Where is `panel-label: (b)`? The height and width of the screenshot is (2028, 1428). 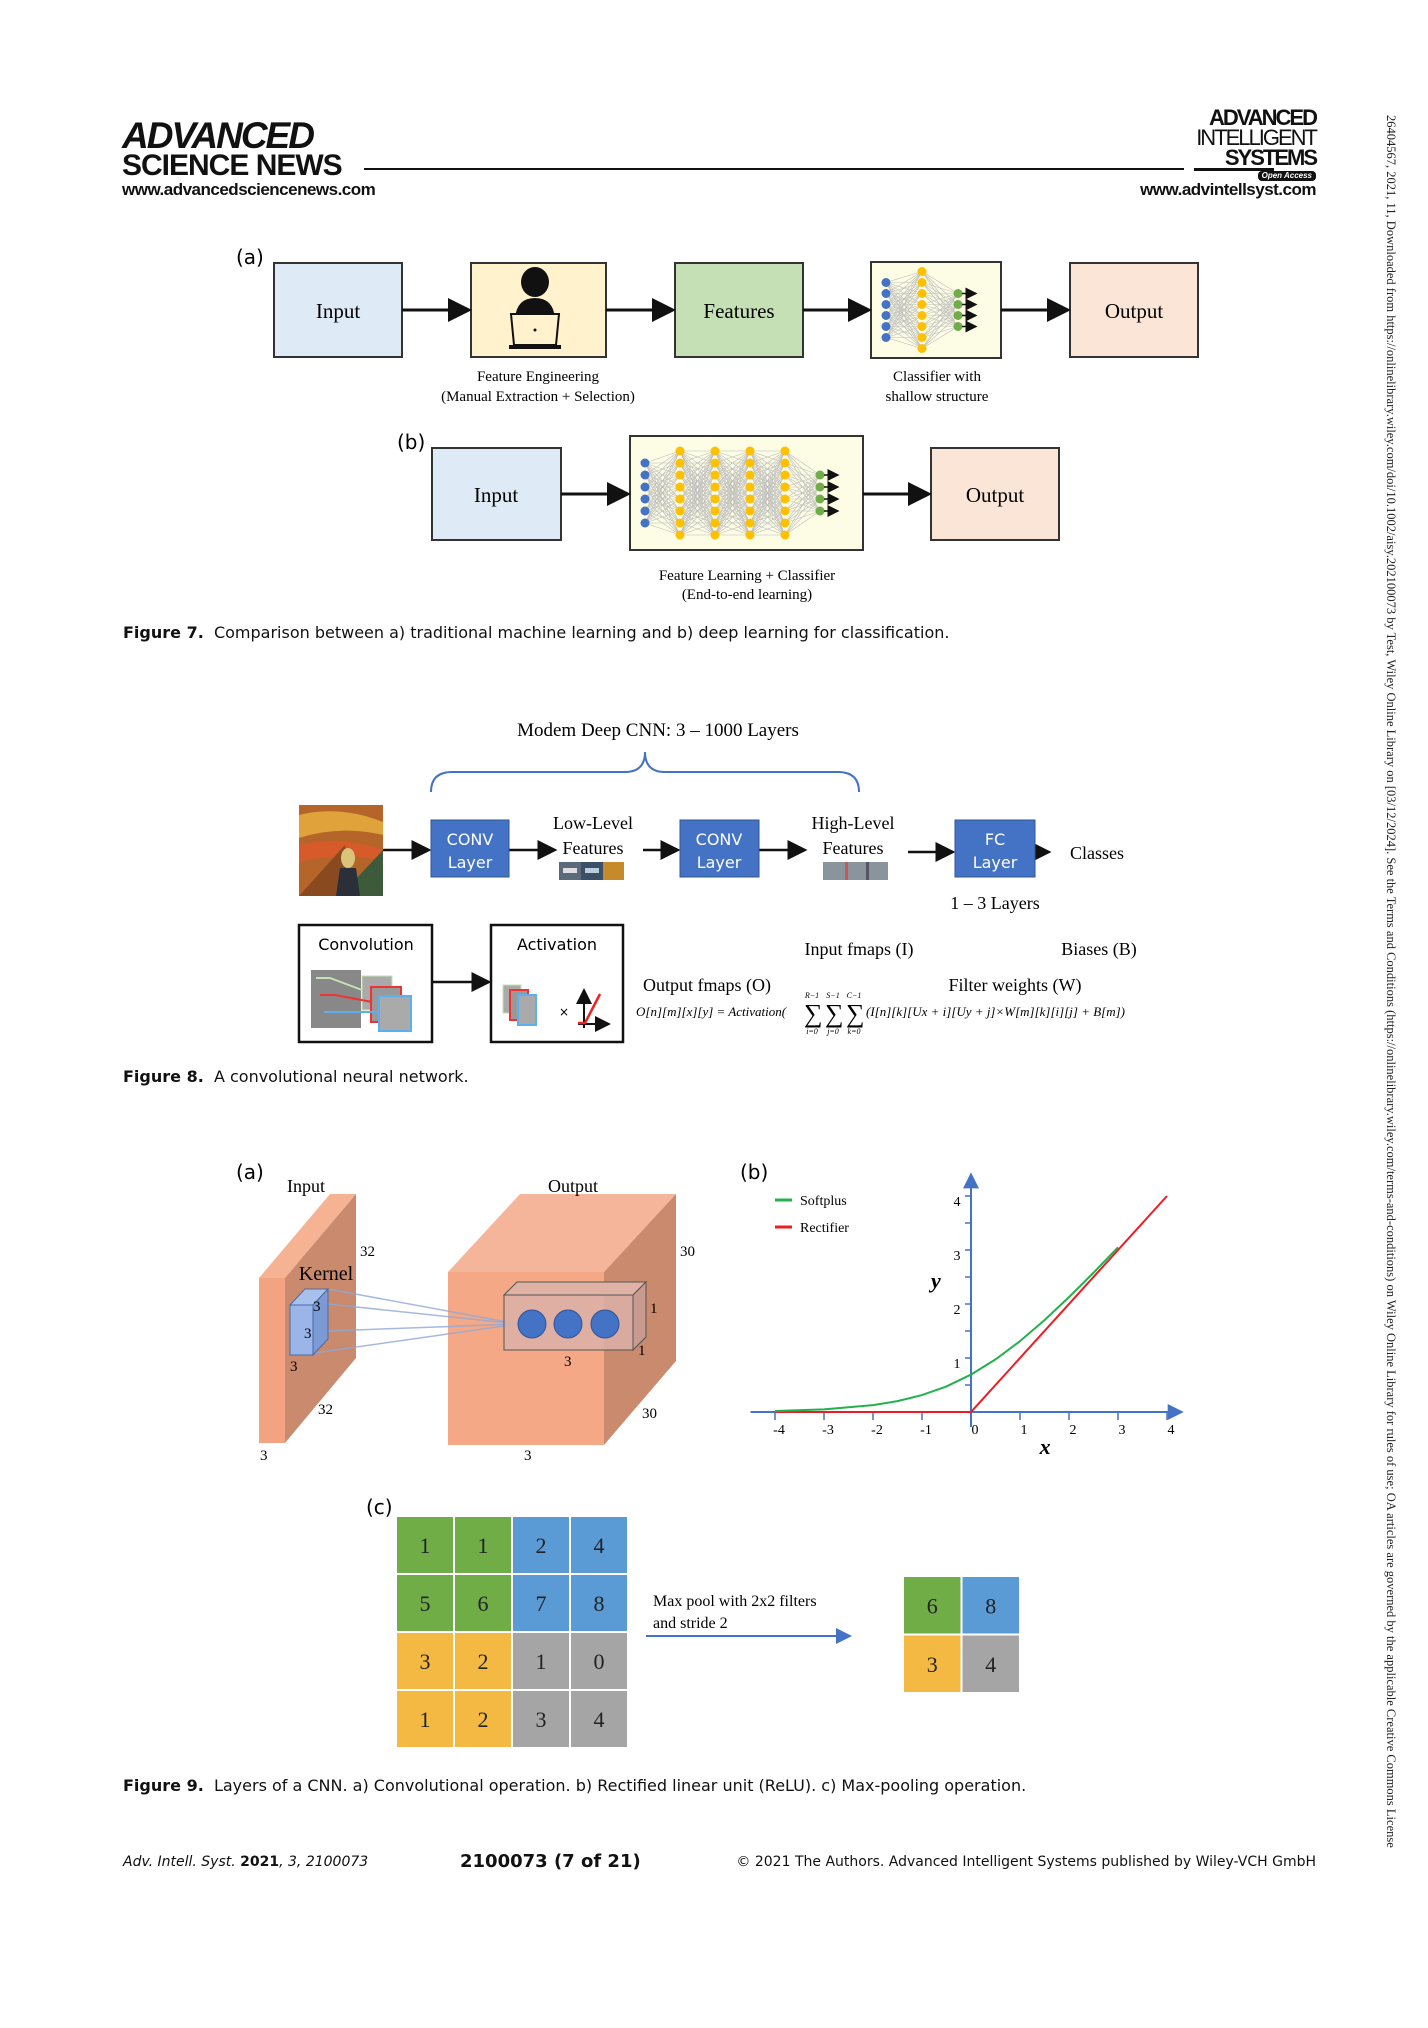 panel-label: (b) is located at coordinates (754, 1172).